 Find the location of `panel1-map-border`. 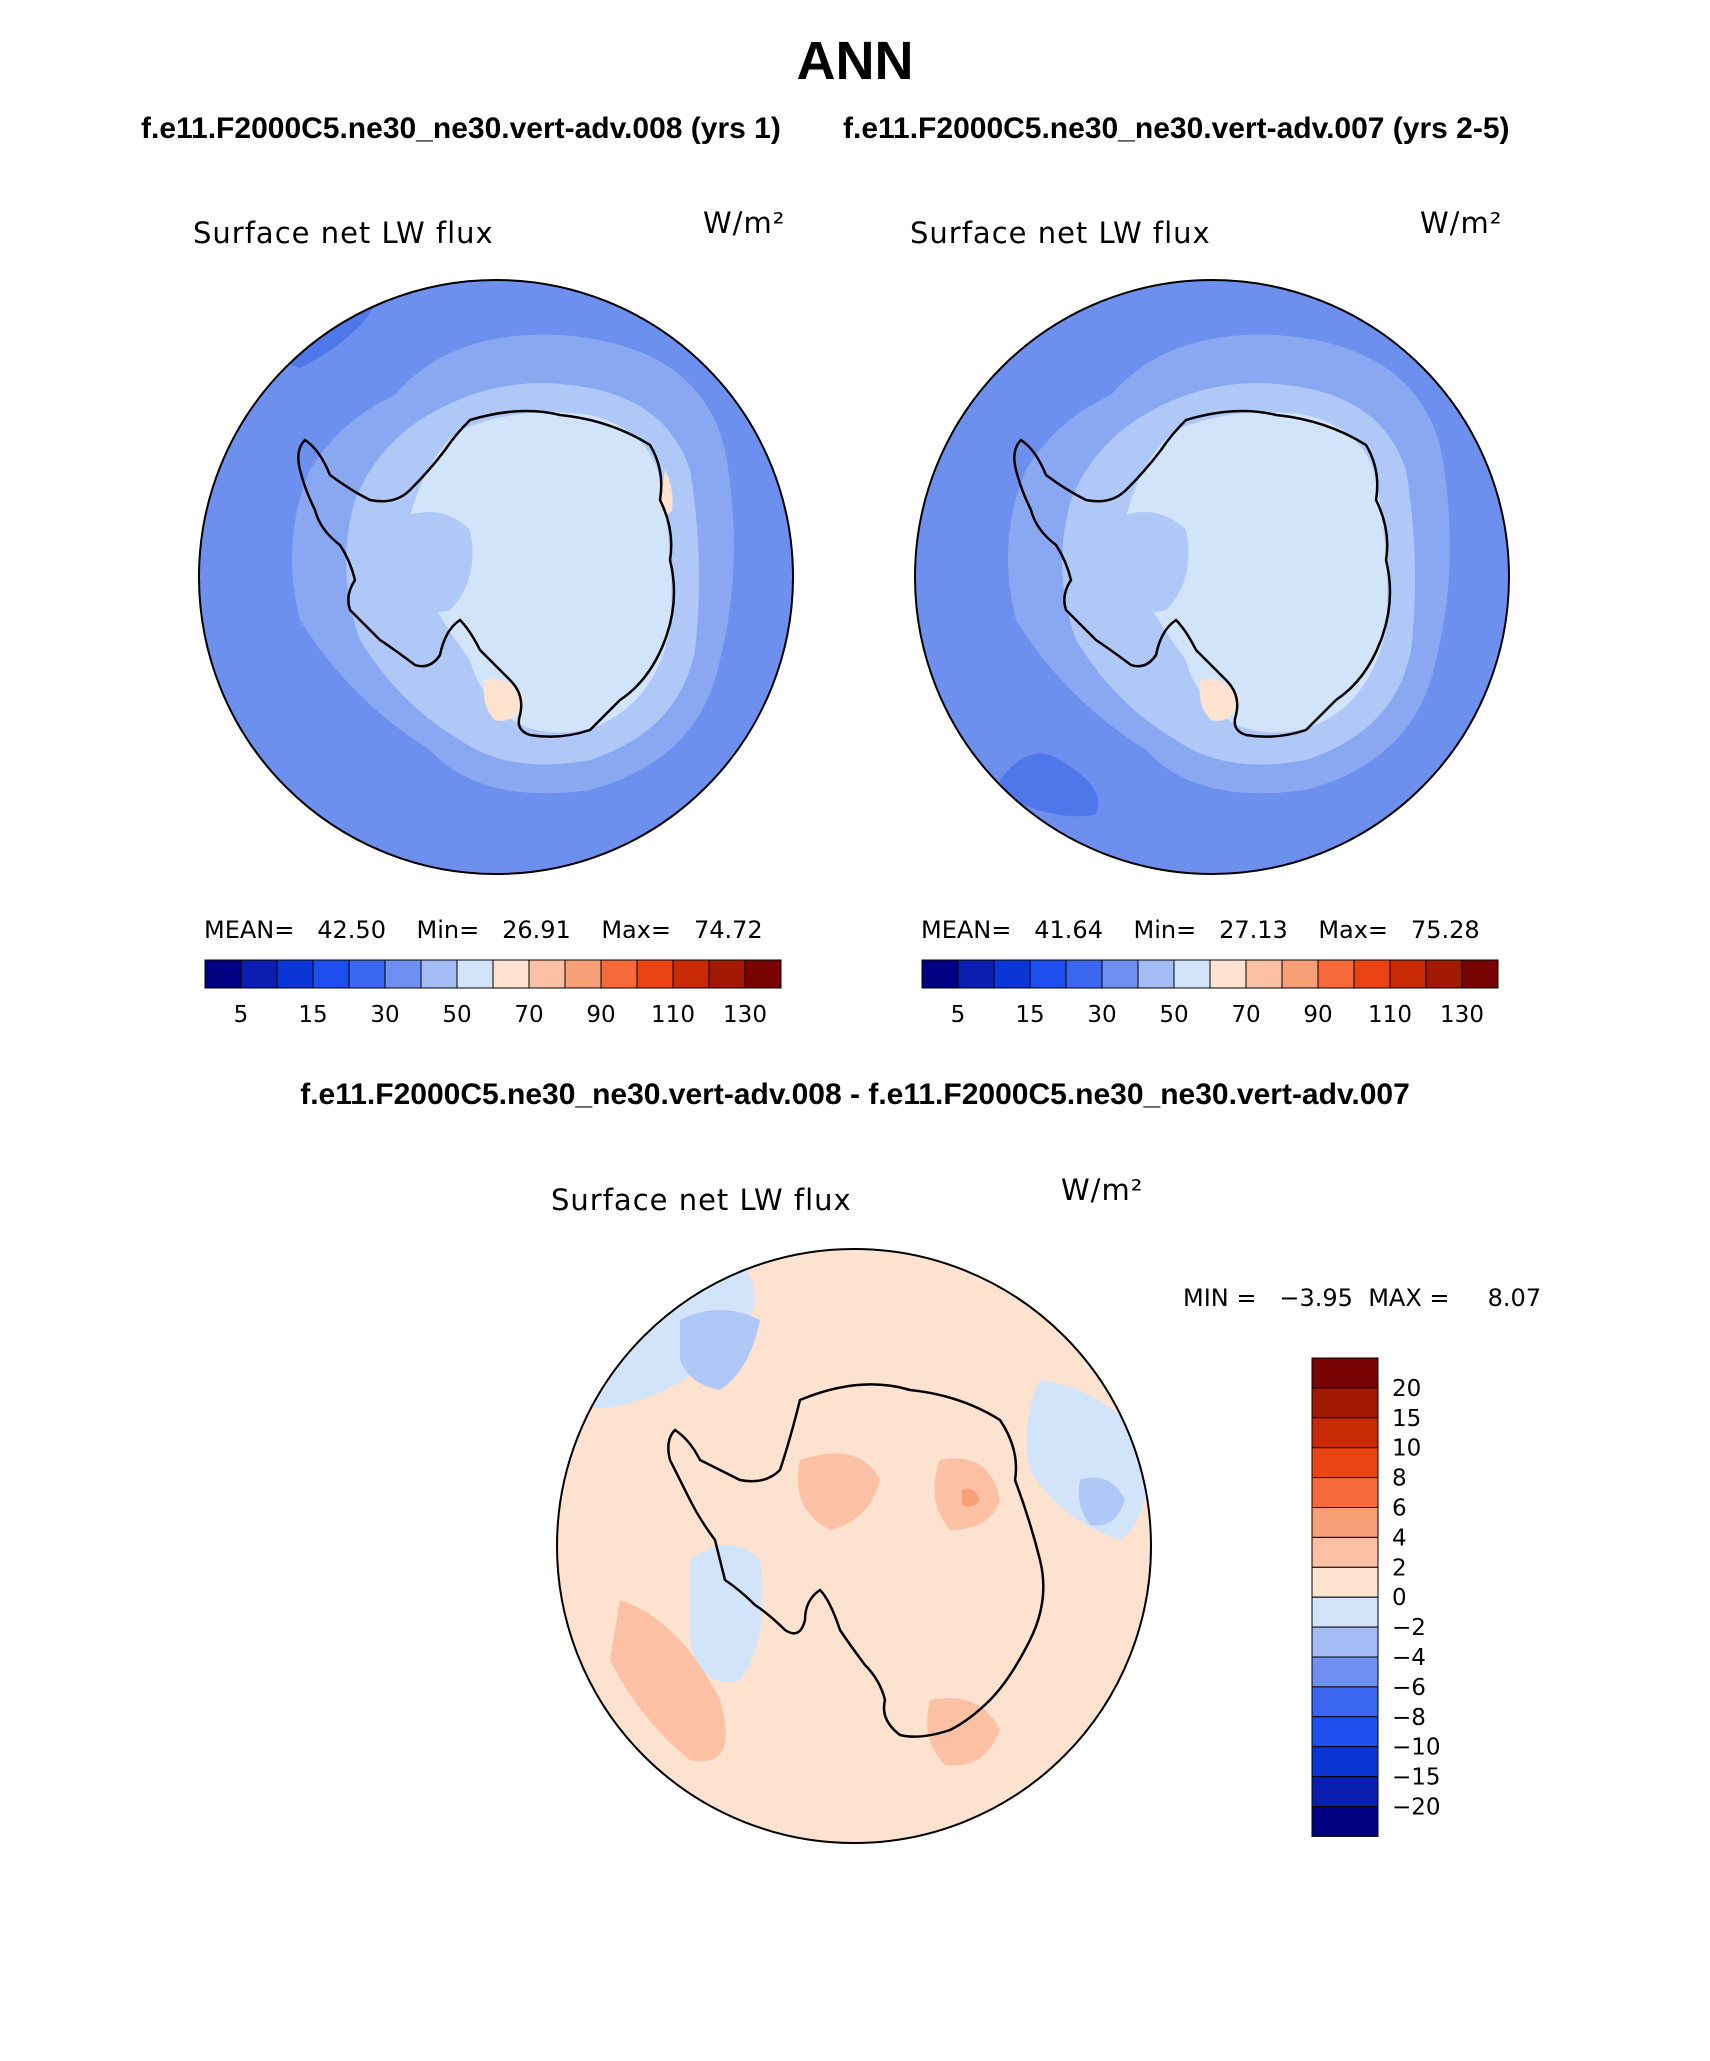

panel1-map-border is located at coordinates (496, 577).